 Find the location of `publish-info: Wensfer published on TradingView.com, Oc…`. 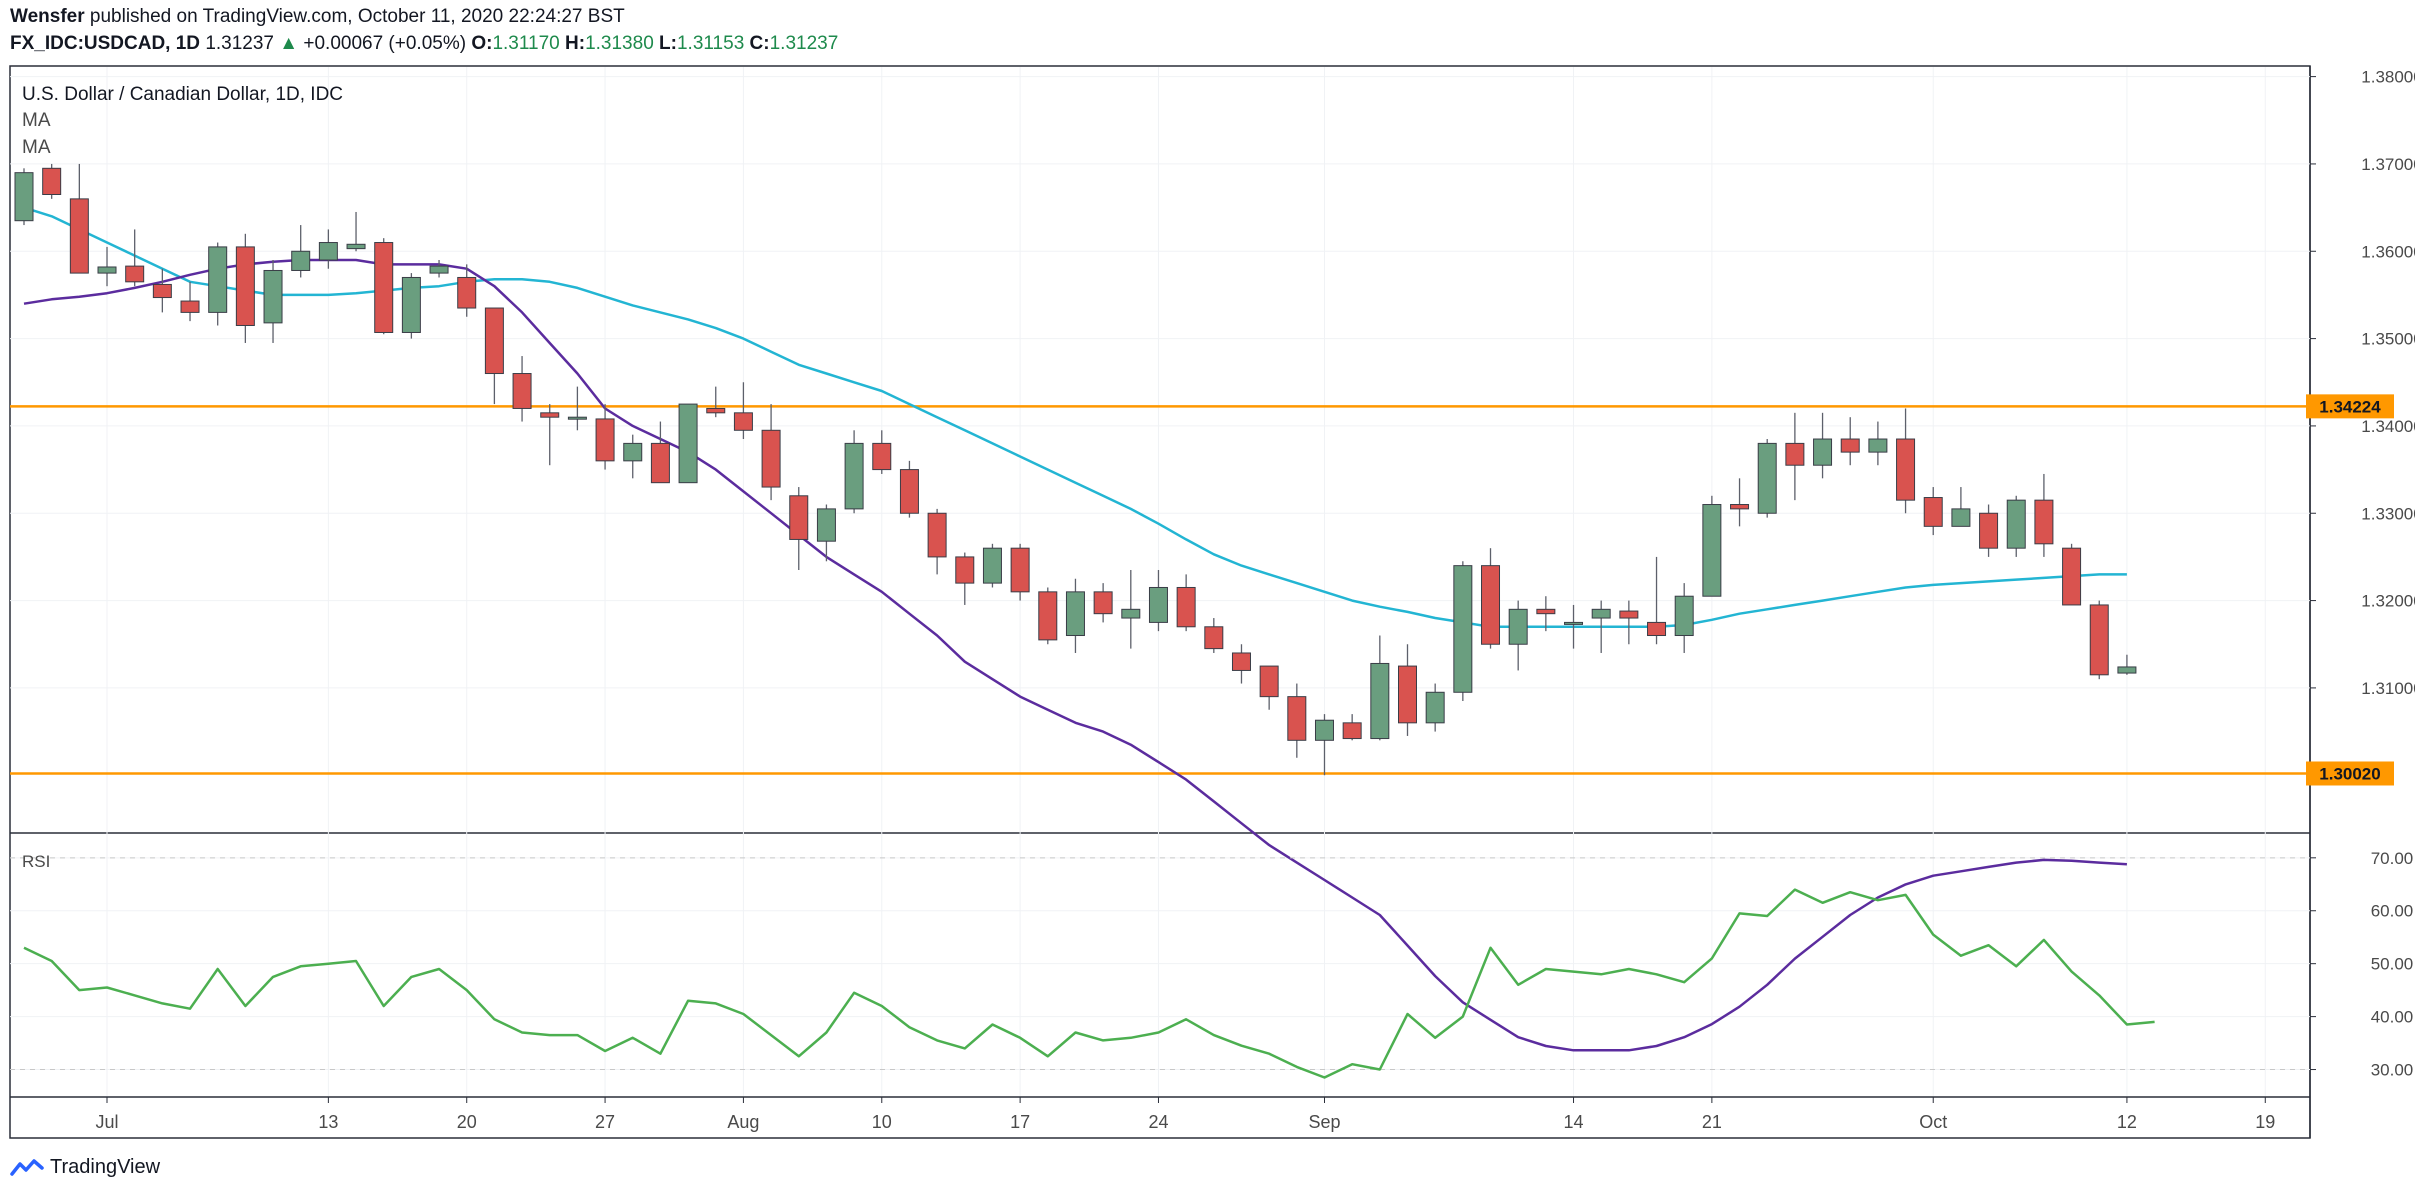

publish-info: Wensfer published on TradingView.com, Oc… is located at coordinates (317, 17).